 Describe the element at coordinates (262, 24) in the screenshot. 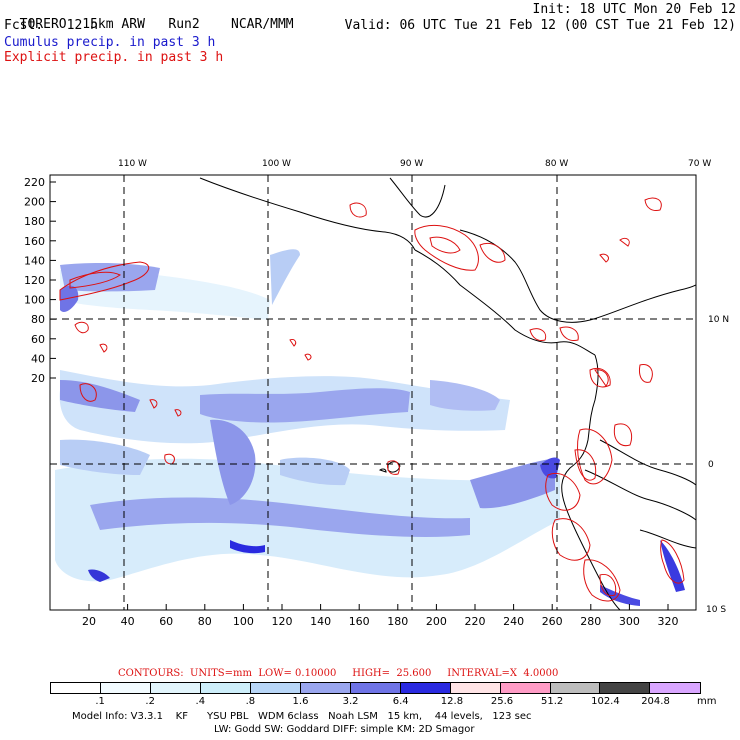

I see `model-org: NCAR/MMM` at that location.